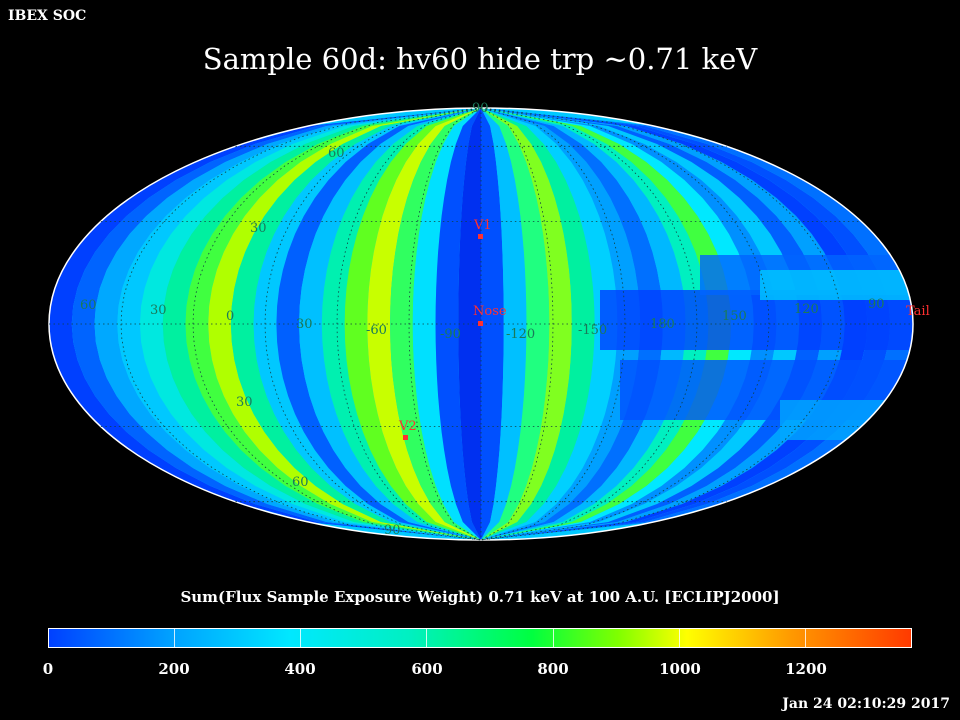  Describe the element at coordinates (806, 309) in the screenshot. I see `lon-label: 120` at that location.